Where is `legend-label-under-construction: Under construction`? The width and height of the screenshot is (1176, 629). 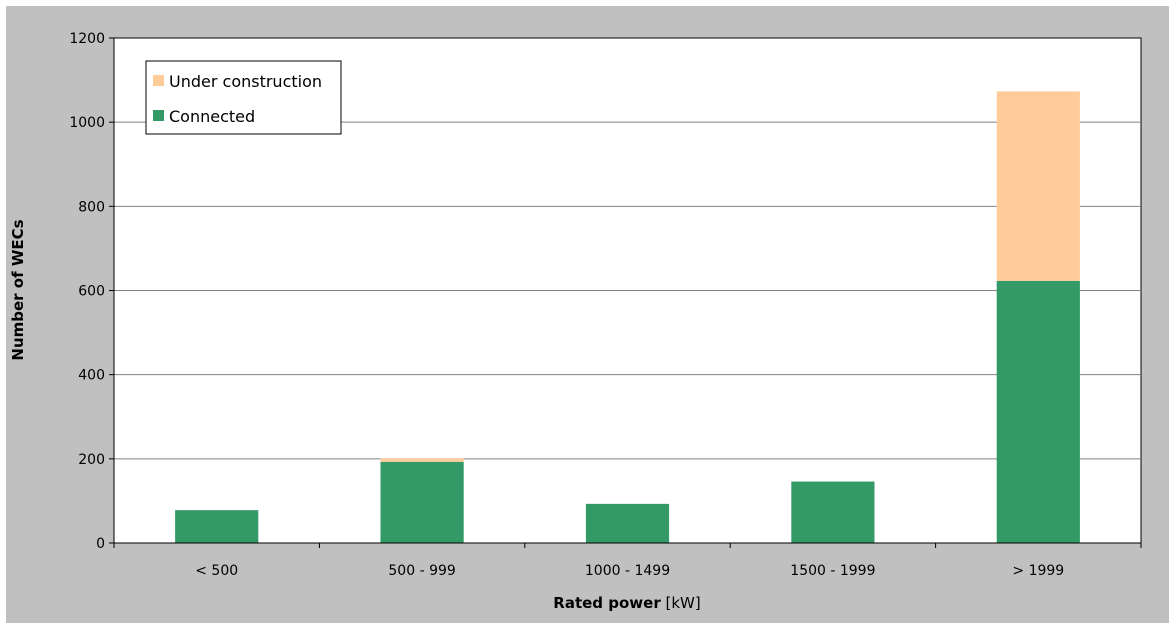
legend-label-under-construction: Under construction is located at coordinates (245, 81).